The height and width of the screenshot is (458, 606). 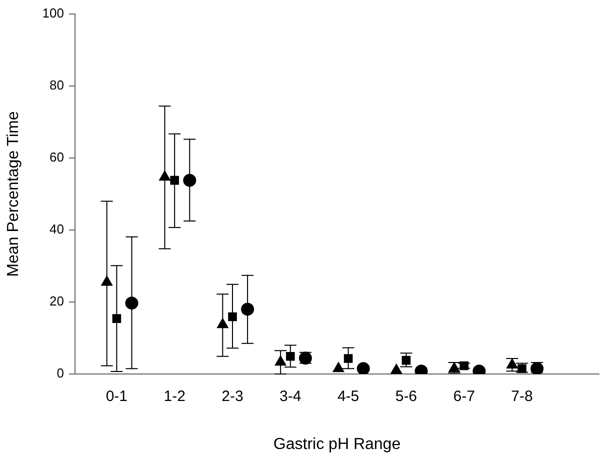 What do you see at coordinates (117, 397) in the screenshot?
I see `x-tick-label: 0-1` at bounding box center [117, 397].